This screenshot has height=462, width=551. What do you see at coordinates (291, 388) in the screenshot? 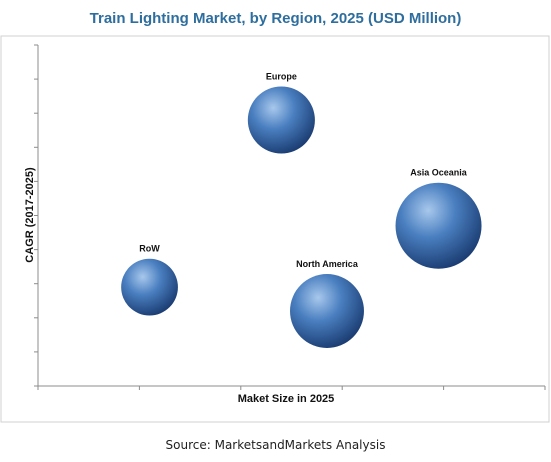
I see `x-ticks` at bounding box center [291, 388].